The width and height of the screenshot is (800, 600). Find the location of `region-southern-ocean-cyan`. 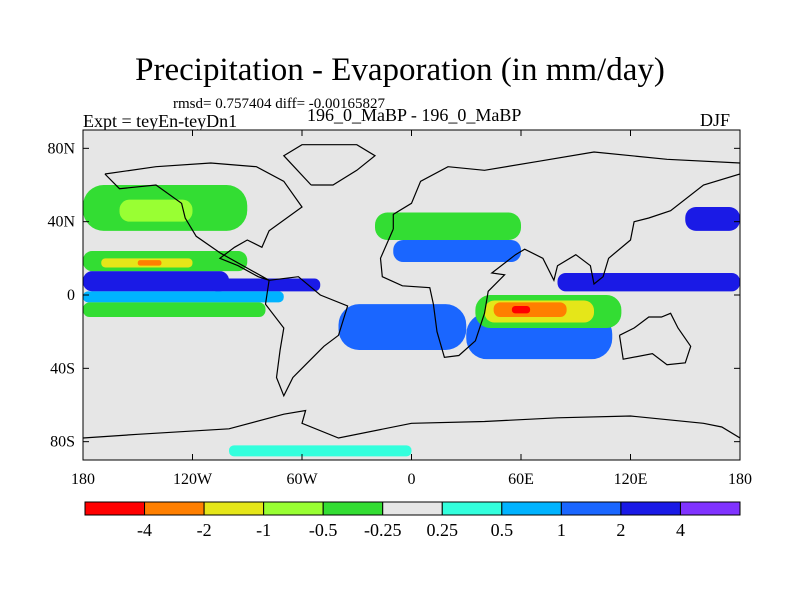

region-southern-ocean-cyan is located at coordinates (320, 451).